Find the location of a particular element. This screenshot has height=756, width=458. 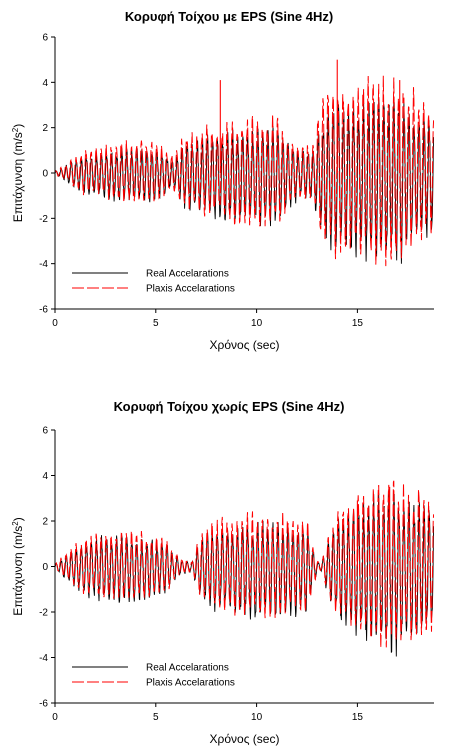

chart-title: Κορυφή Τοίχου με EPS (Sine 4Hz) is located at coordinates (229, 16).